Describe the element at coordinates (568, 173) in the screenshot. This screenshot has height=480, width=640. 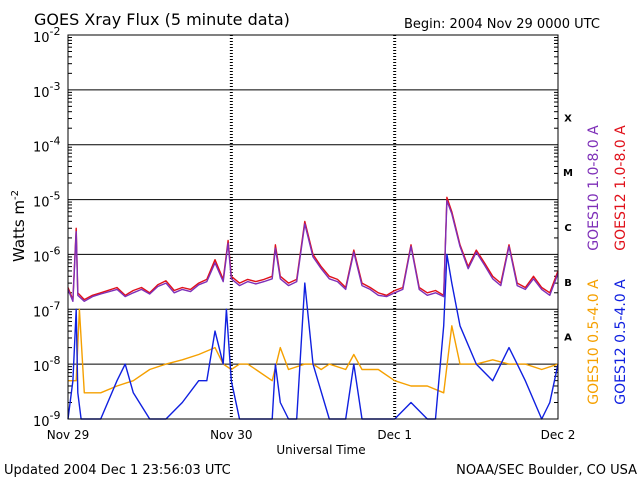
I see `flare-class-label: M` at that location.